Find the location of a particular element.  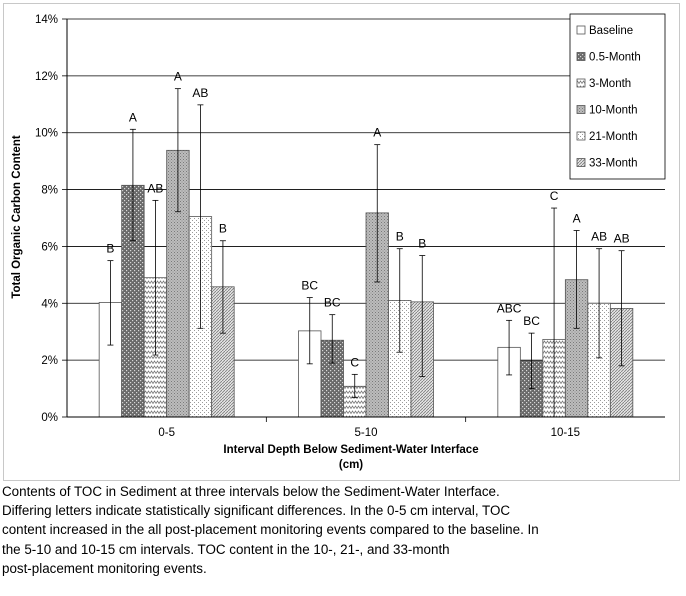

legend-label: Baseline is located at coordinates (611, 31).